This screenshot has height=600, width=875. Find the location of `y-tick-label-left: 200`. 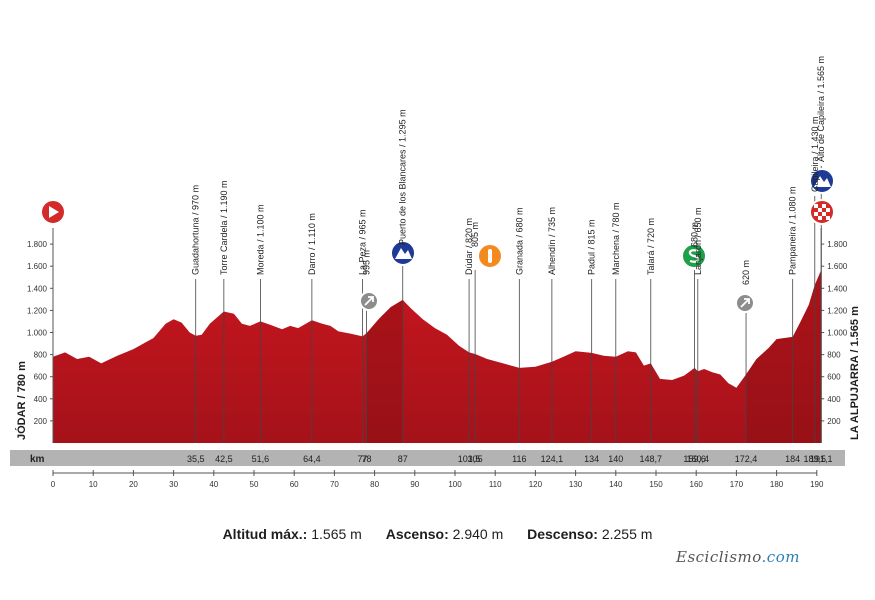

y-tick-label-left: 200 is located at coordinates (41, 421).